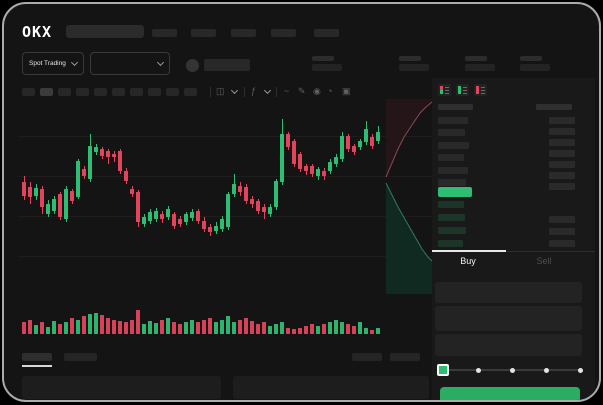 Image resolution: width=603 pixels, height=405 pixels. I want to click on draw-tool-icon: ✎, so click(302, 91).